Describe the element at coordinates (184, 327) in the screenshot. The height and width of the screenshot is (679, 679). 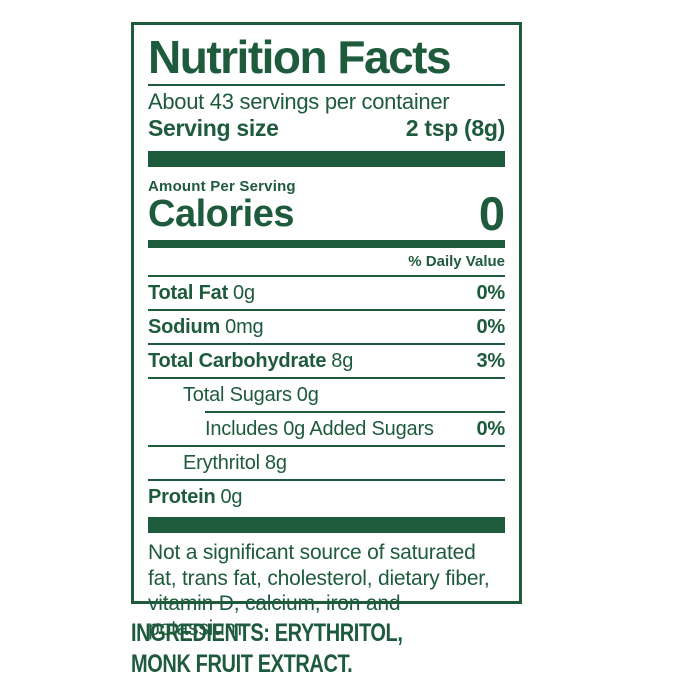
I see `nutrient-name: Sodium` at that location.